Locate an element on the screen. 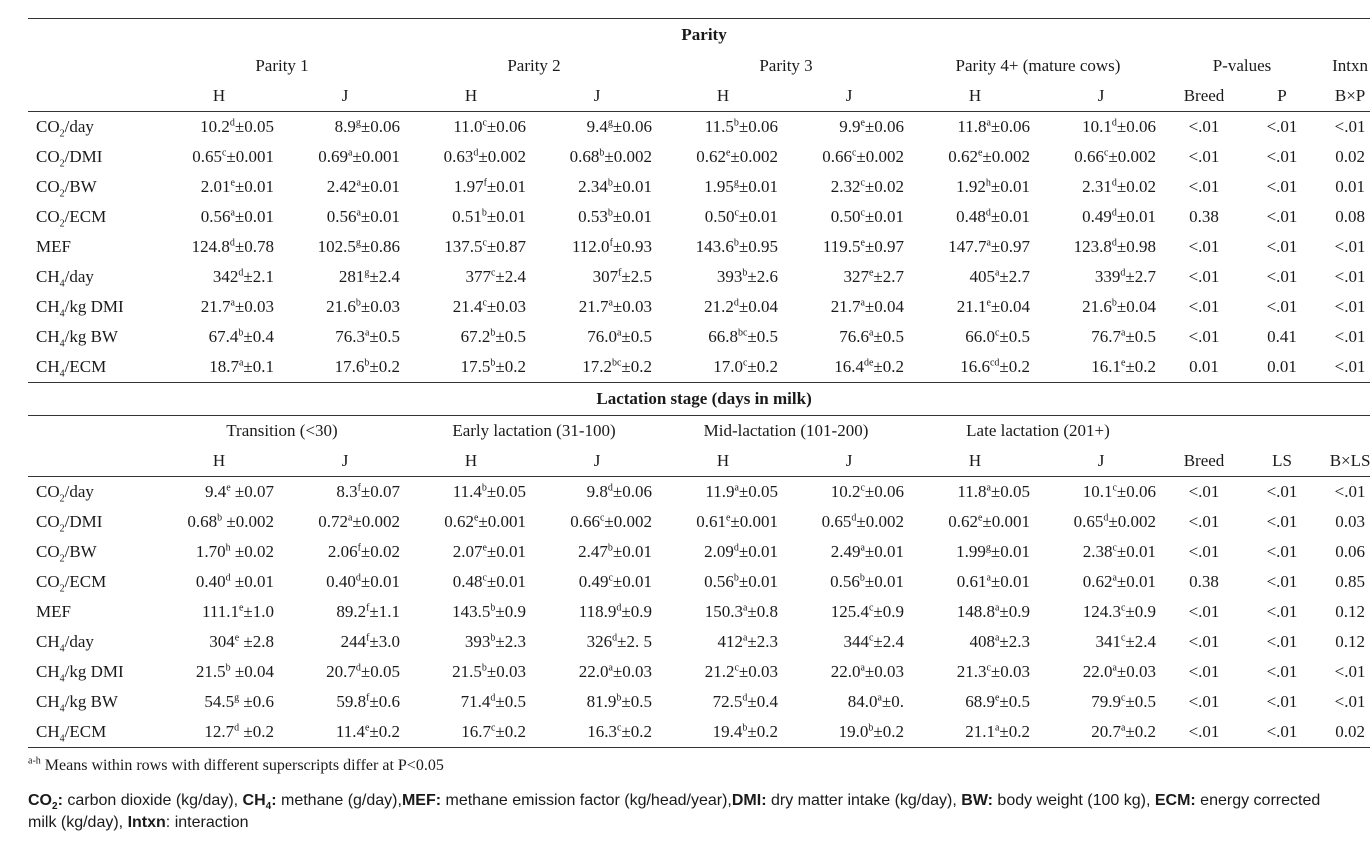 The image size is (1370, 846). mean-value: 66.8 is located at coordinates (723, 336).